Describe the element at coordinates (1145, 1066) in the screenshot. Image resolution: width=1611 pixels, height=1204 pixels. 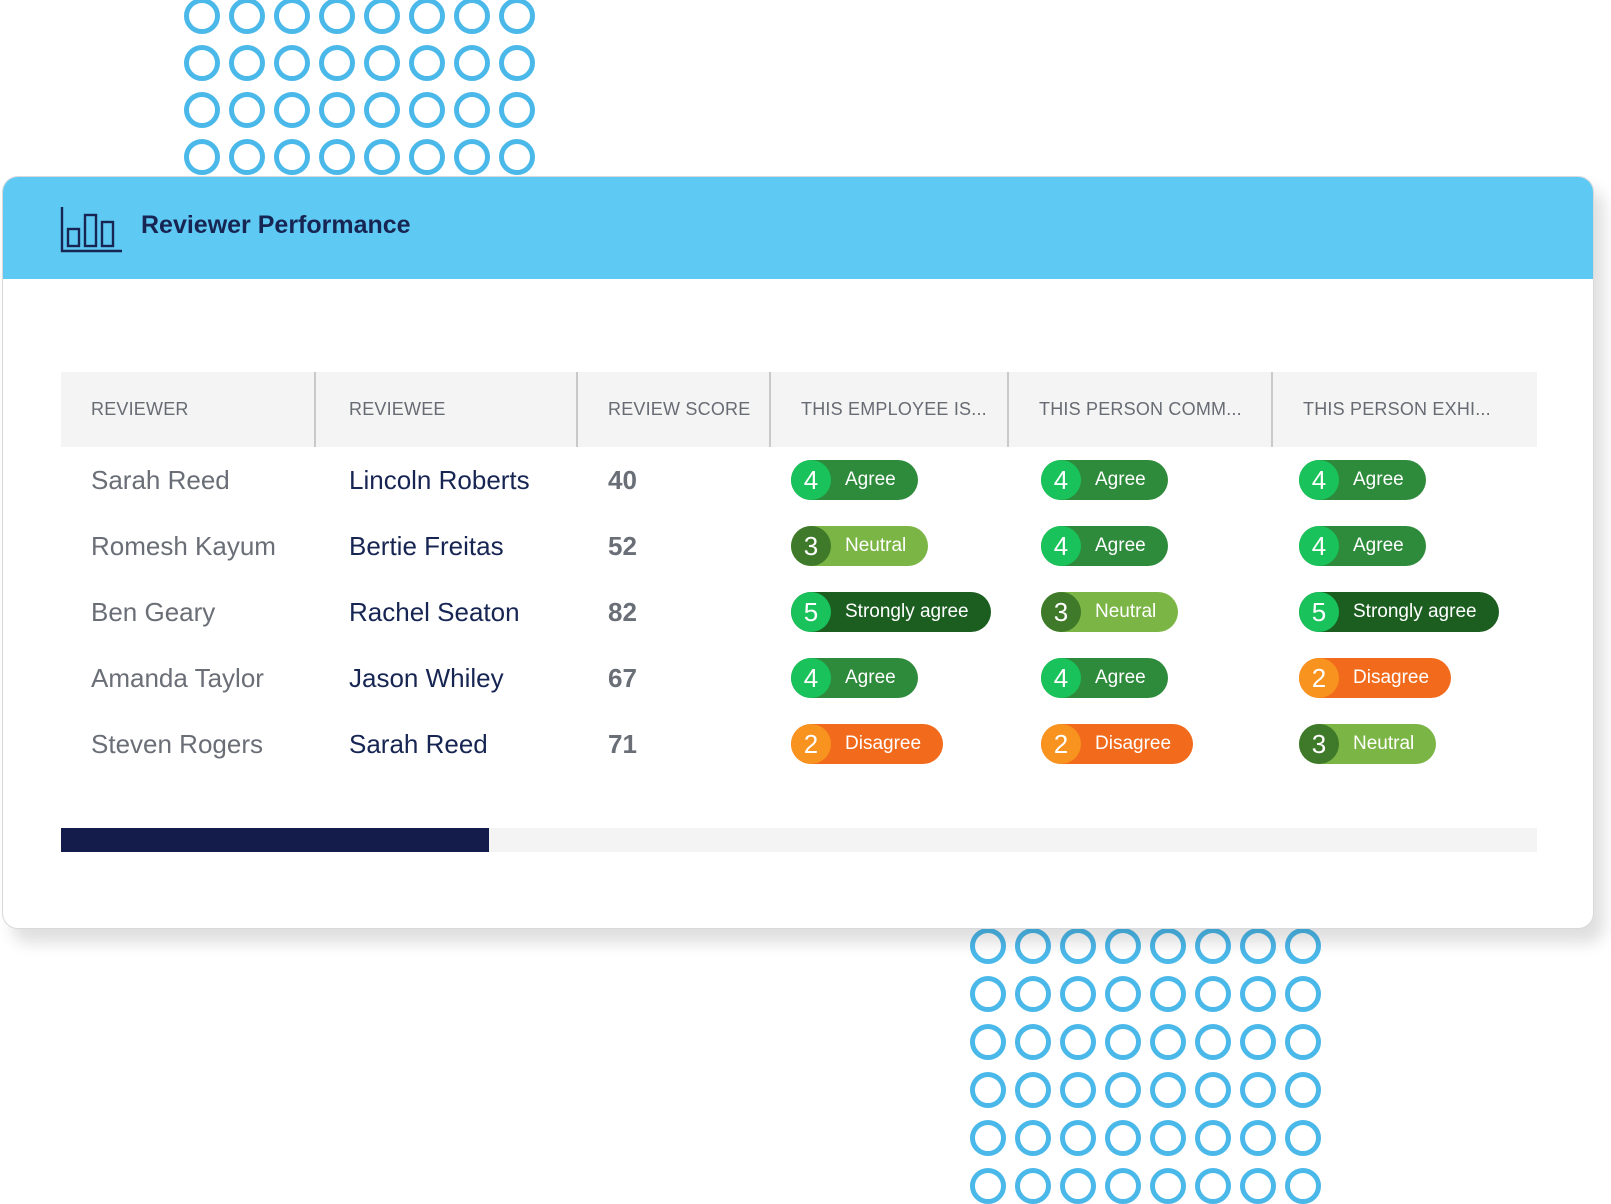
I see `decorative-dot-grid-bottom` at that location.